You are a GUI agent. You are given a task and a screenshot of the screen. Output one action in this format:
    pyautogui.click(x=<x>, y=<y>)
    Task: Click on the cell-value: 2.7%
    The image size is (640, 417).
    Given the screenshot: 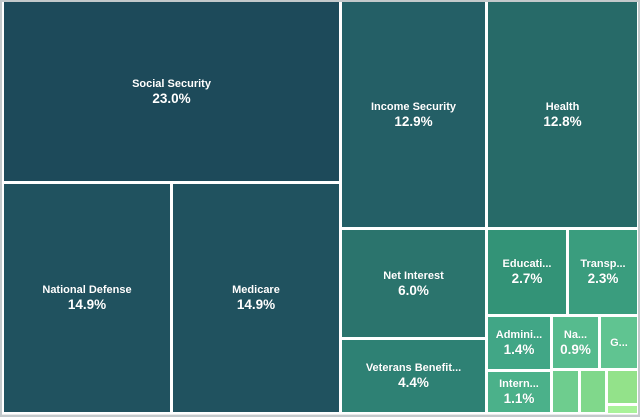 What is the action you would take?
    pyautogui.click(x=527, y=278)
    